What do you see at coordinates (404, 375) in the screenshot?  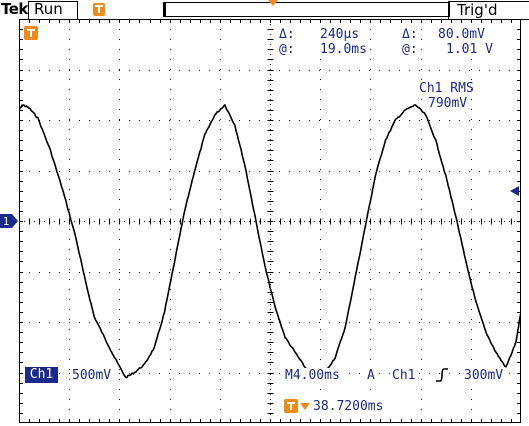 I see `trigger-source: Ch1` at bounding box center [404, 375].